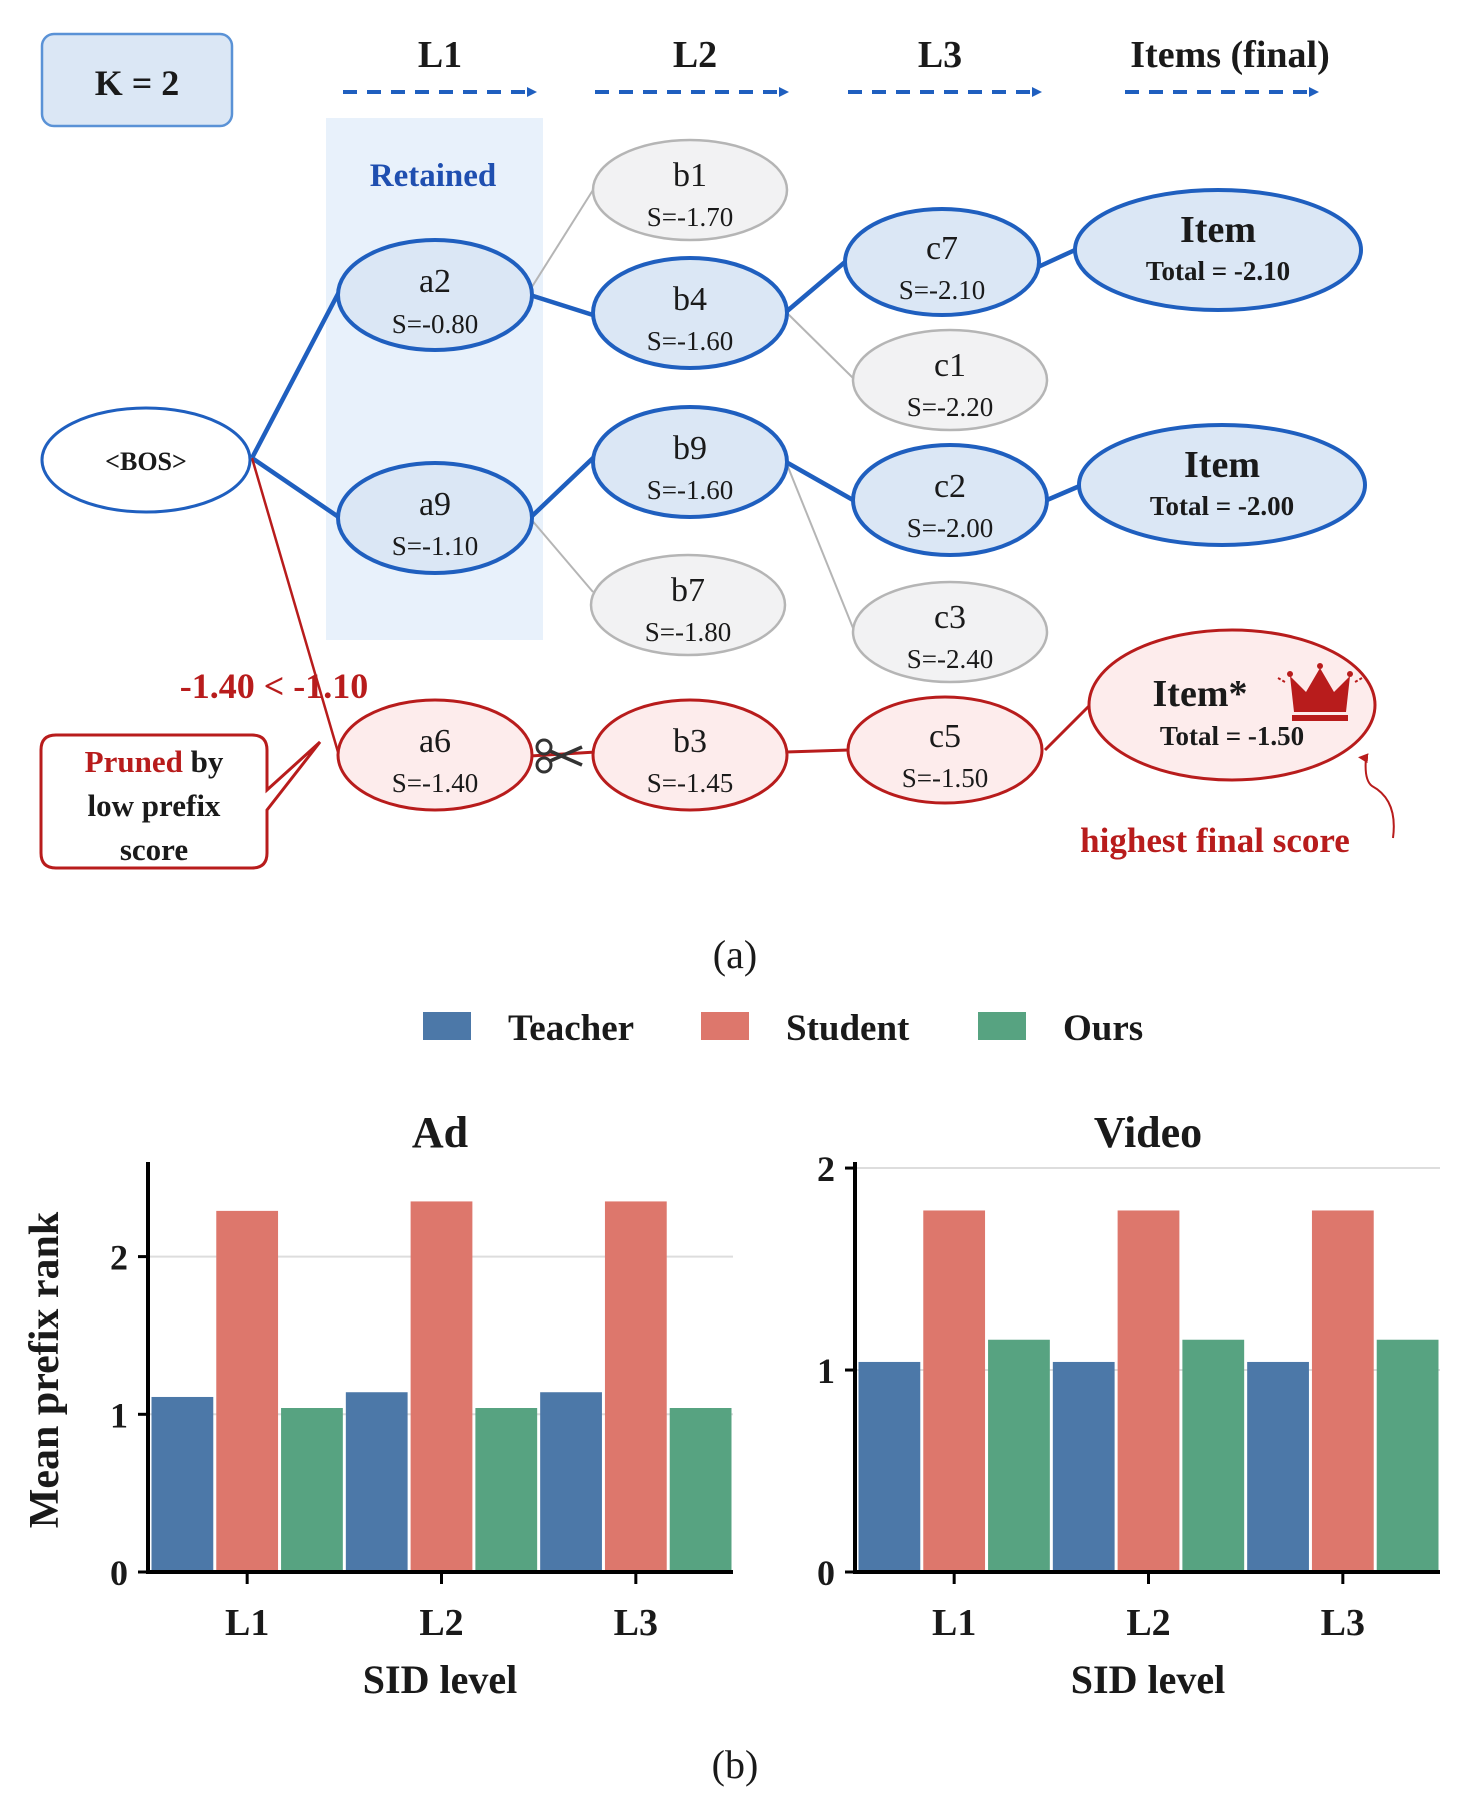 This screenshot has height=1812, width=1470. Describe the element at coordinates (826, 1169) in the screenshot. I see `chart-video-ytick-label: 2` at that location.